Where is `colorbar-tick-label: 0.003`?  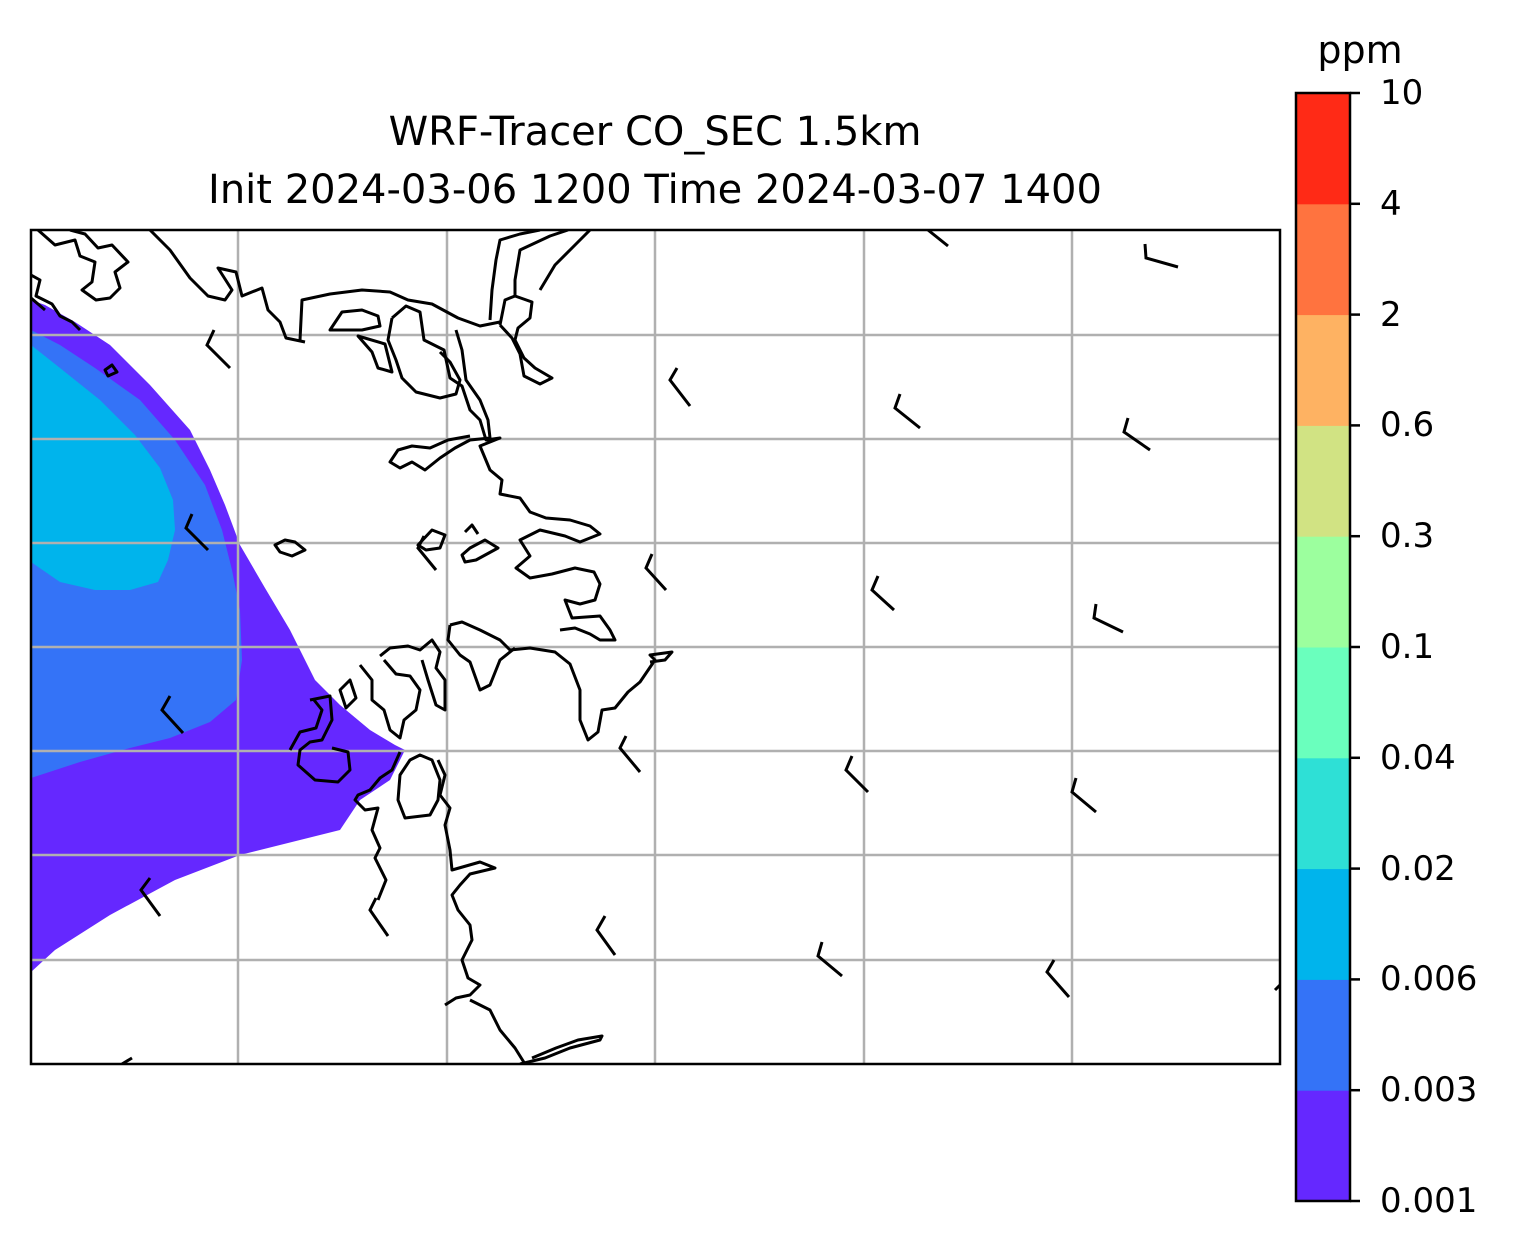 colorbar-tick-label: 0.003 is located at coordinates (1429, 1090).